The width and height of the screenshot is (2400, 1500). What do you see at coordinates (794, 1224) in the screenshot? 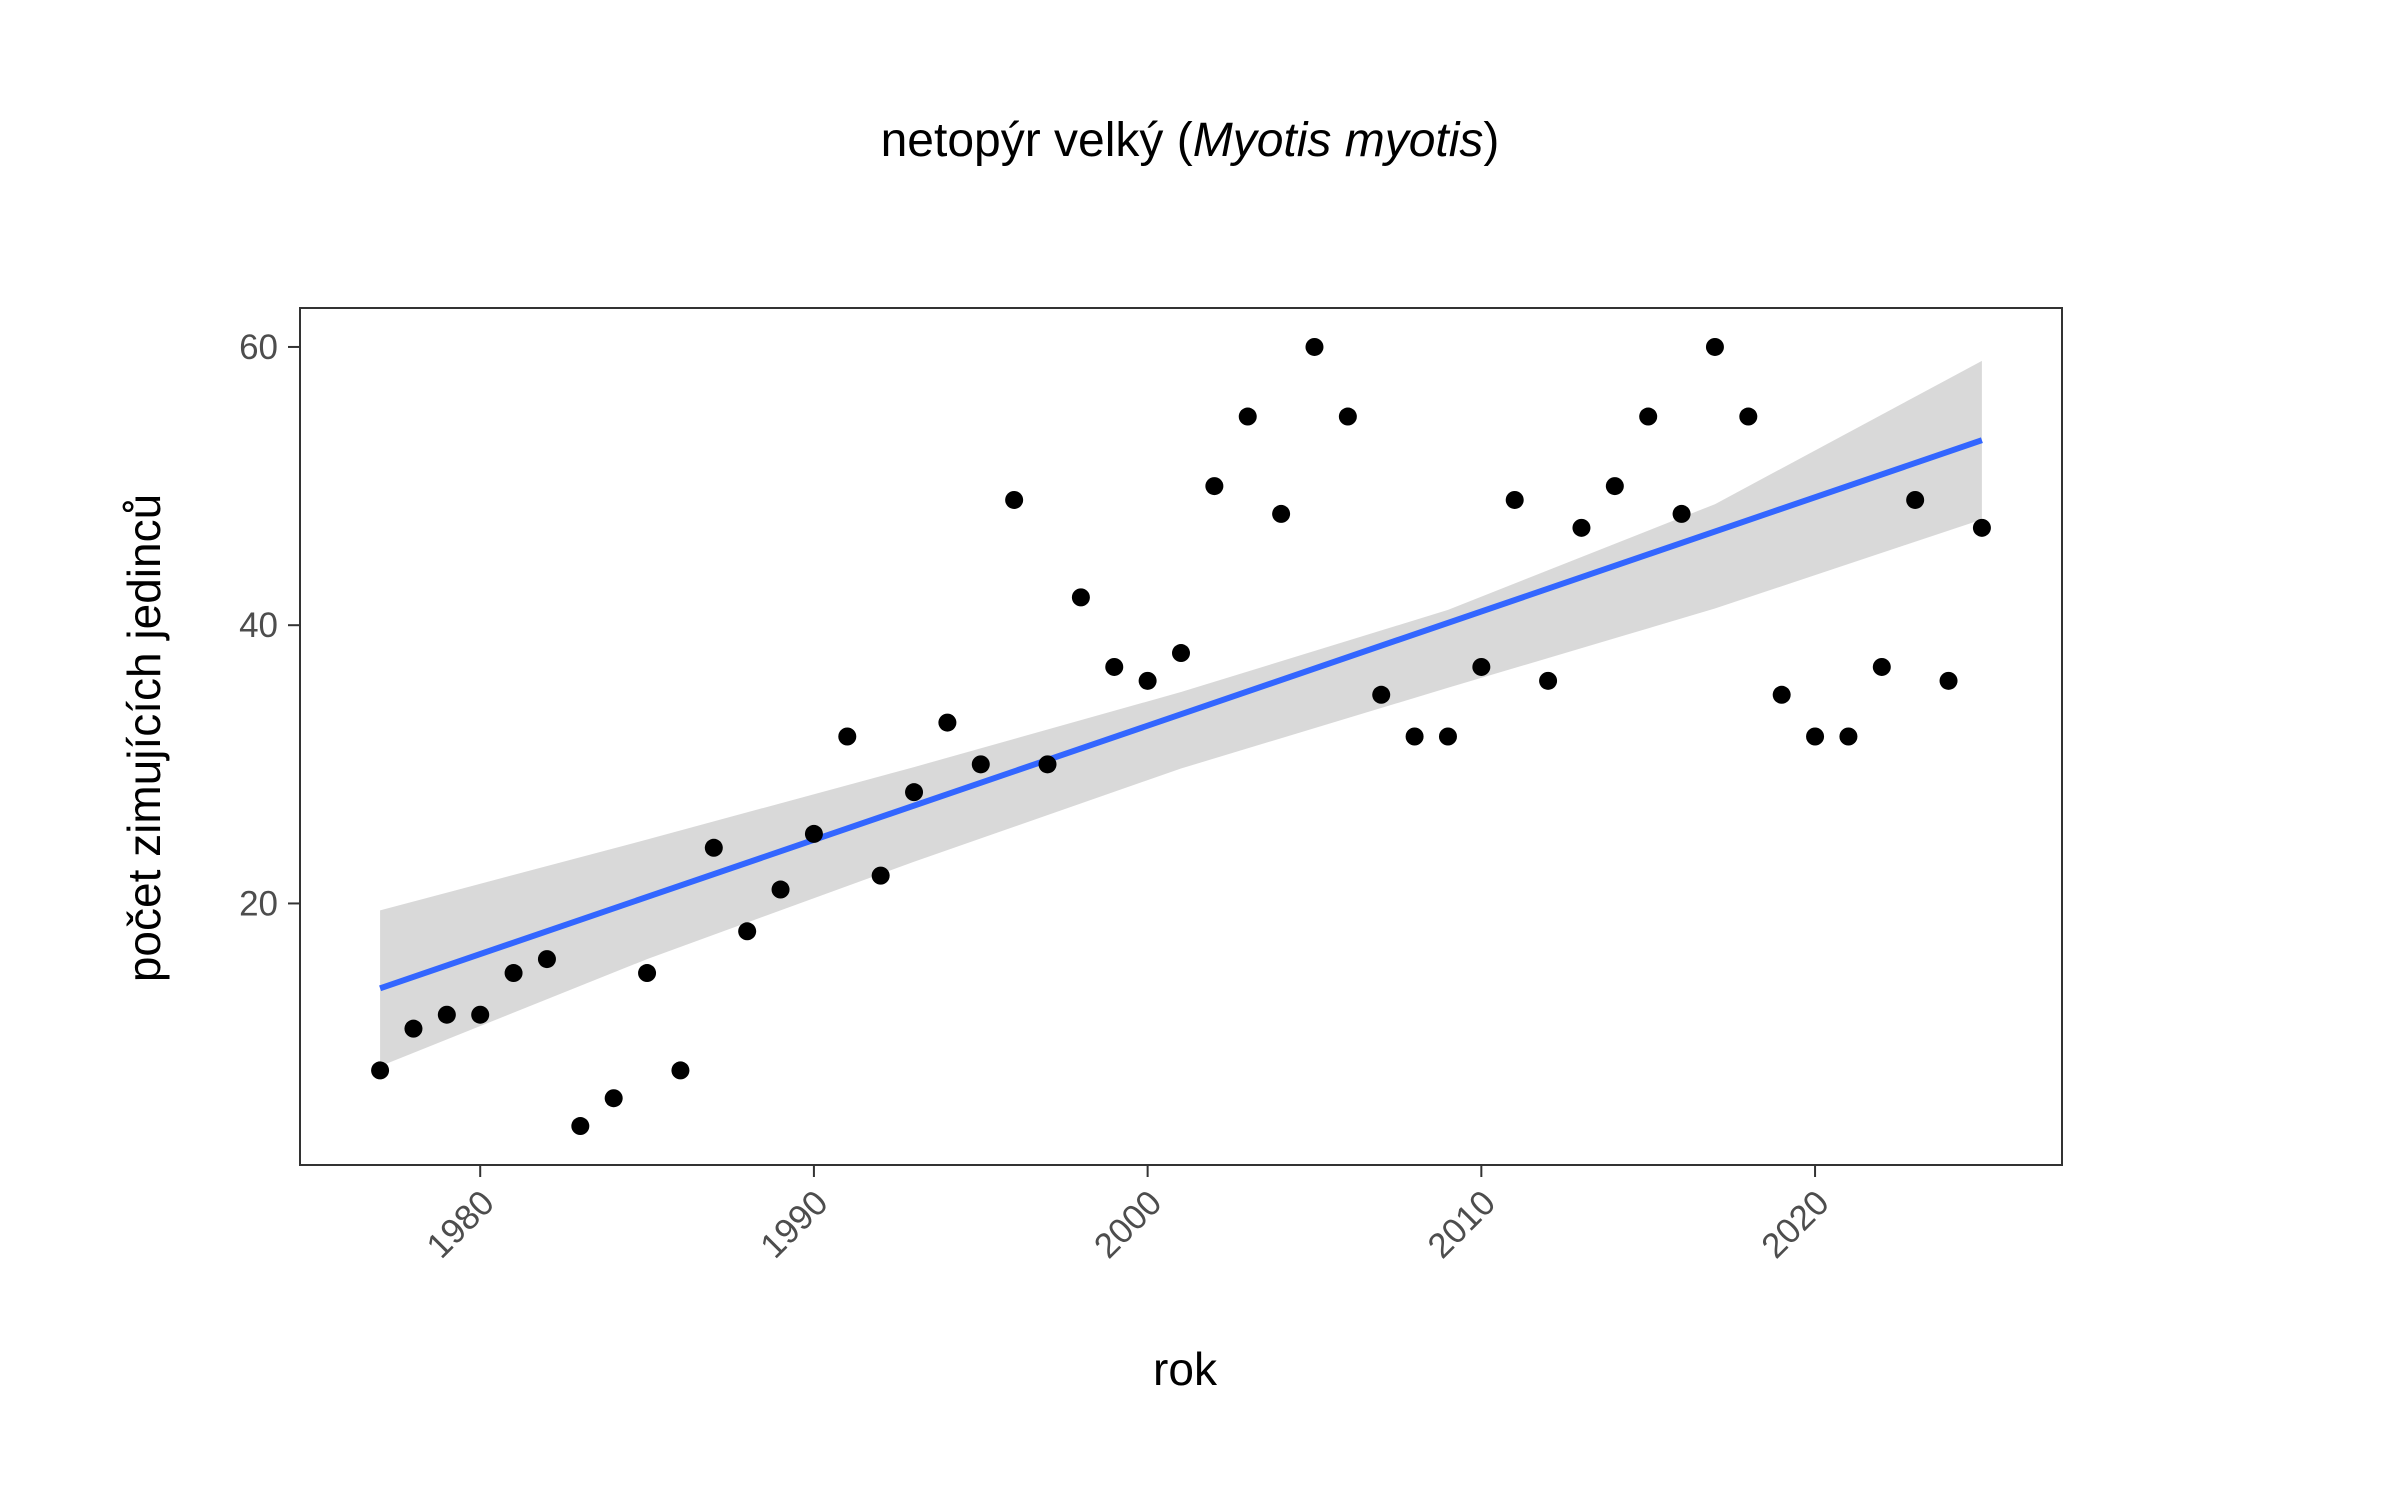
I see `x-tick-label: 1990` at bounding box center [794, 1224].